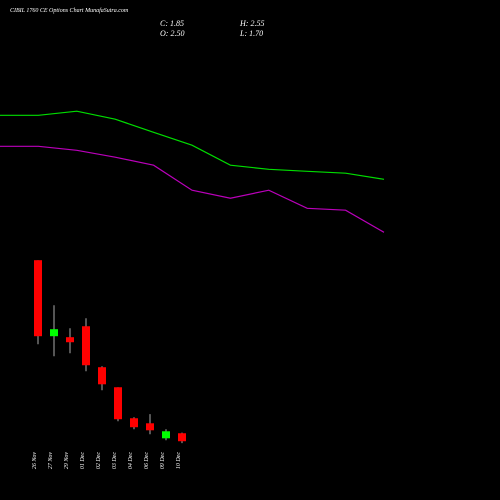  I want to click on open-label: O: 2.50, so click(172, 33).